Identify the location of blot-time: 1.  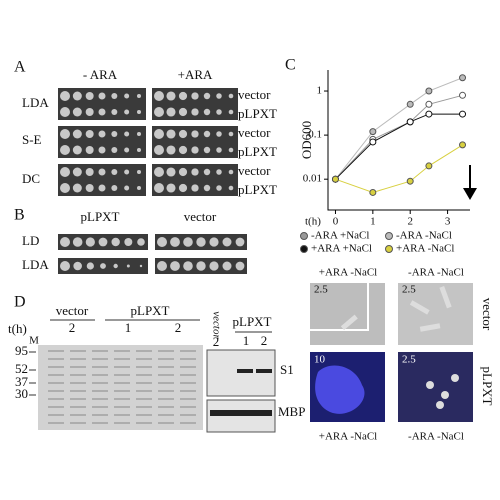
(246, 340).